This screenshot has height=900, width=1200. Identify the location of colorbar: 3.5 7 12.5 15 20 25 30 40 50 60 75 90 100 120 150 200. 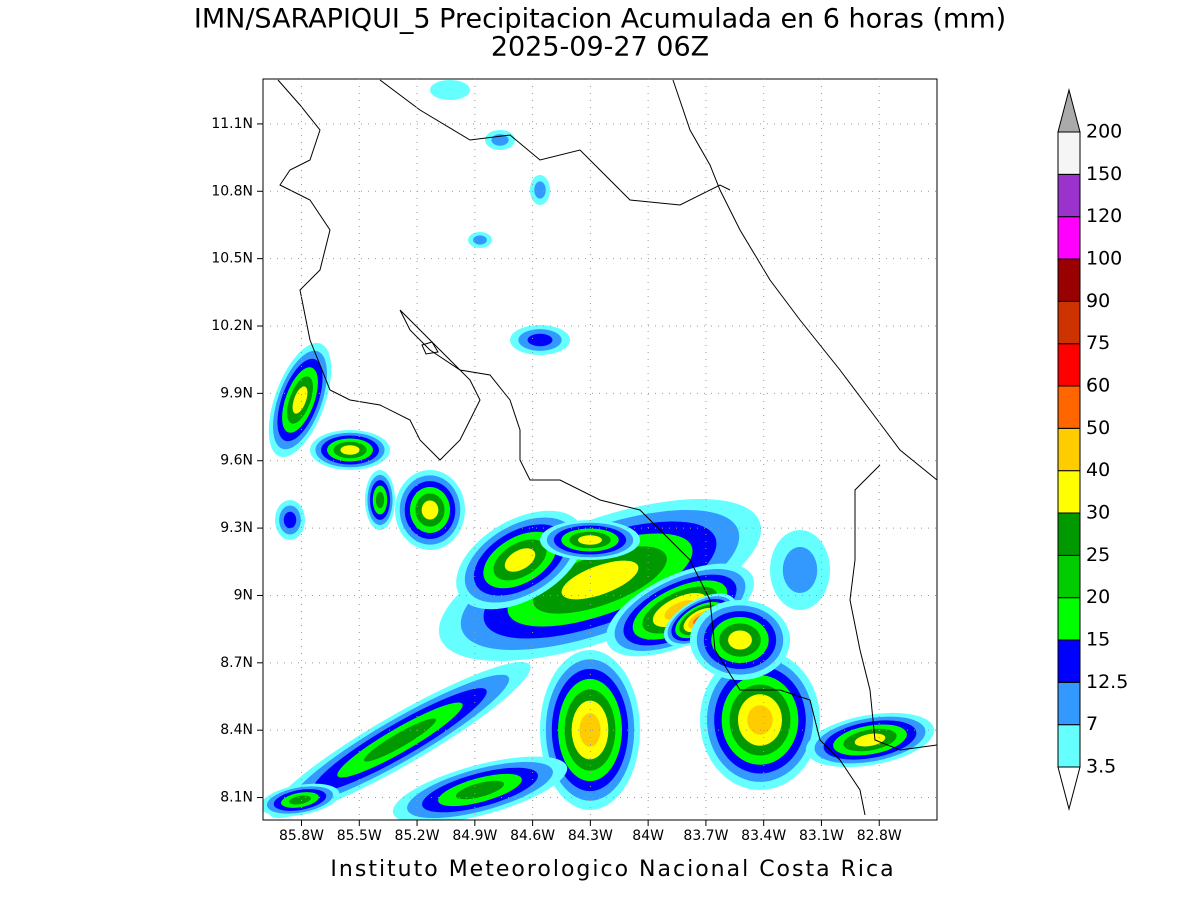
(1092, 449).